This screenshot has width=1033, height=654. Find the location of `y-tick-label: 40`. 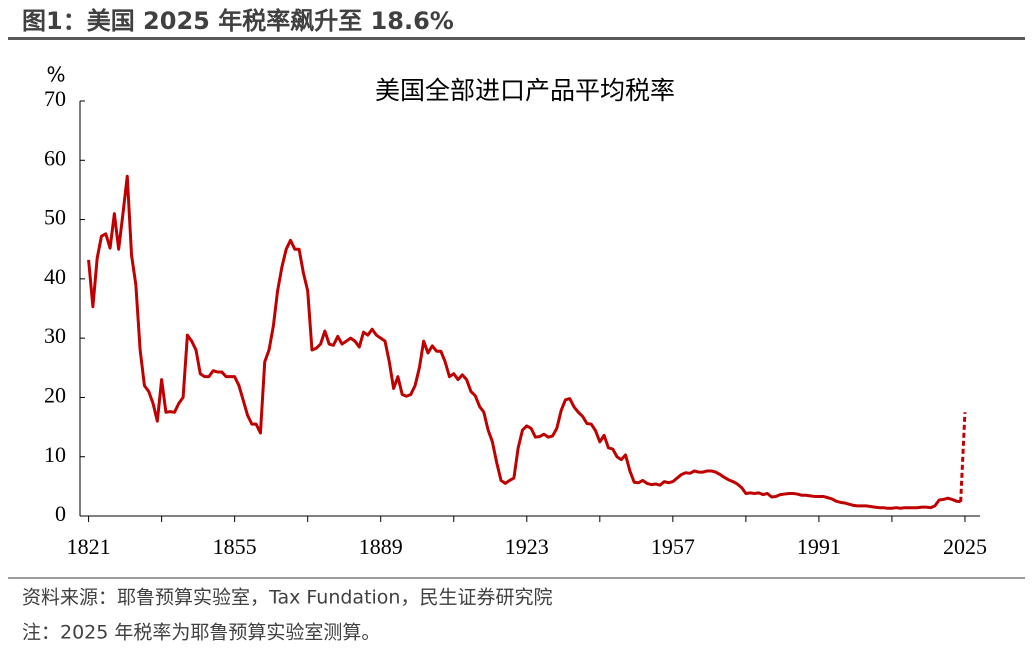

y-tick-label: 40 is located at coordinates (55, 276).